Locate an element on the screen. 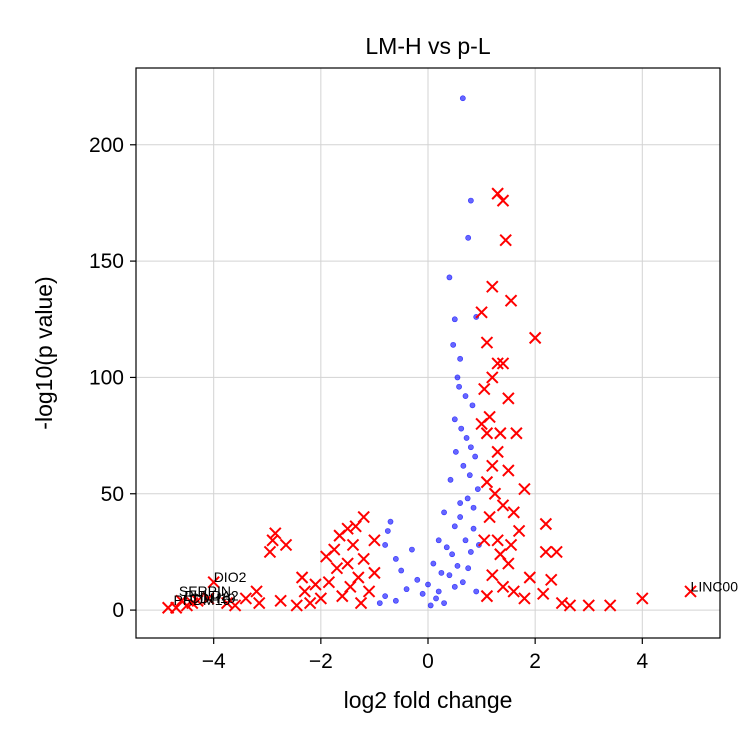 Image resolution: width=750 pixels, height=750 pixels. gene-annotation: PRDM16 is located at coordinates (202, 600).